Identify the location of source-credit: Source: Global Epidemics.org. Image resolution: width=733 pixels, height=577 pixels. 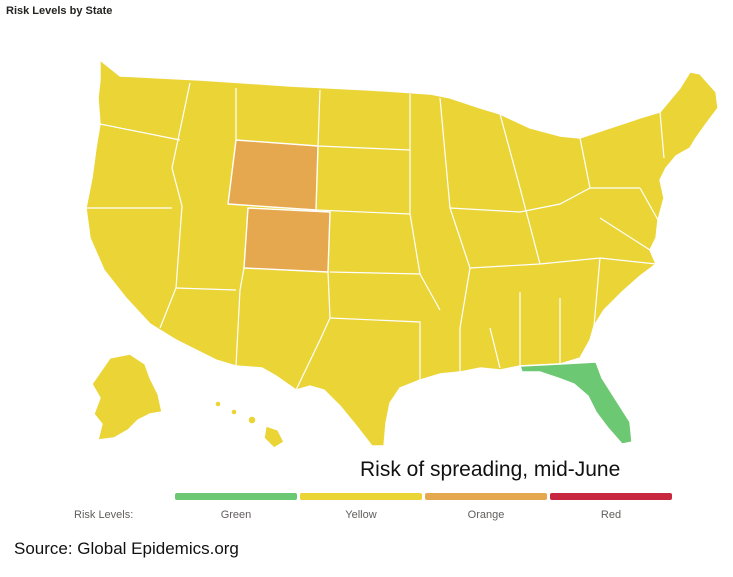
(126, 548).